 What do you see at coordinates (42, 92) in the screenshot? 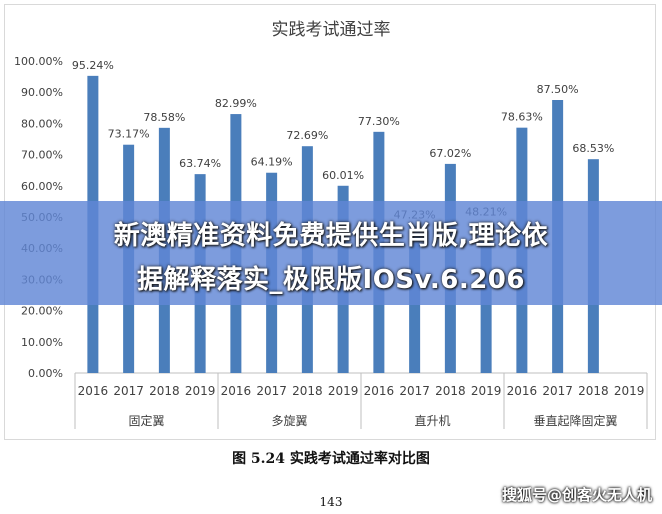
I see `y-tick-label: 90.00%` at bounding box center [42, 92].